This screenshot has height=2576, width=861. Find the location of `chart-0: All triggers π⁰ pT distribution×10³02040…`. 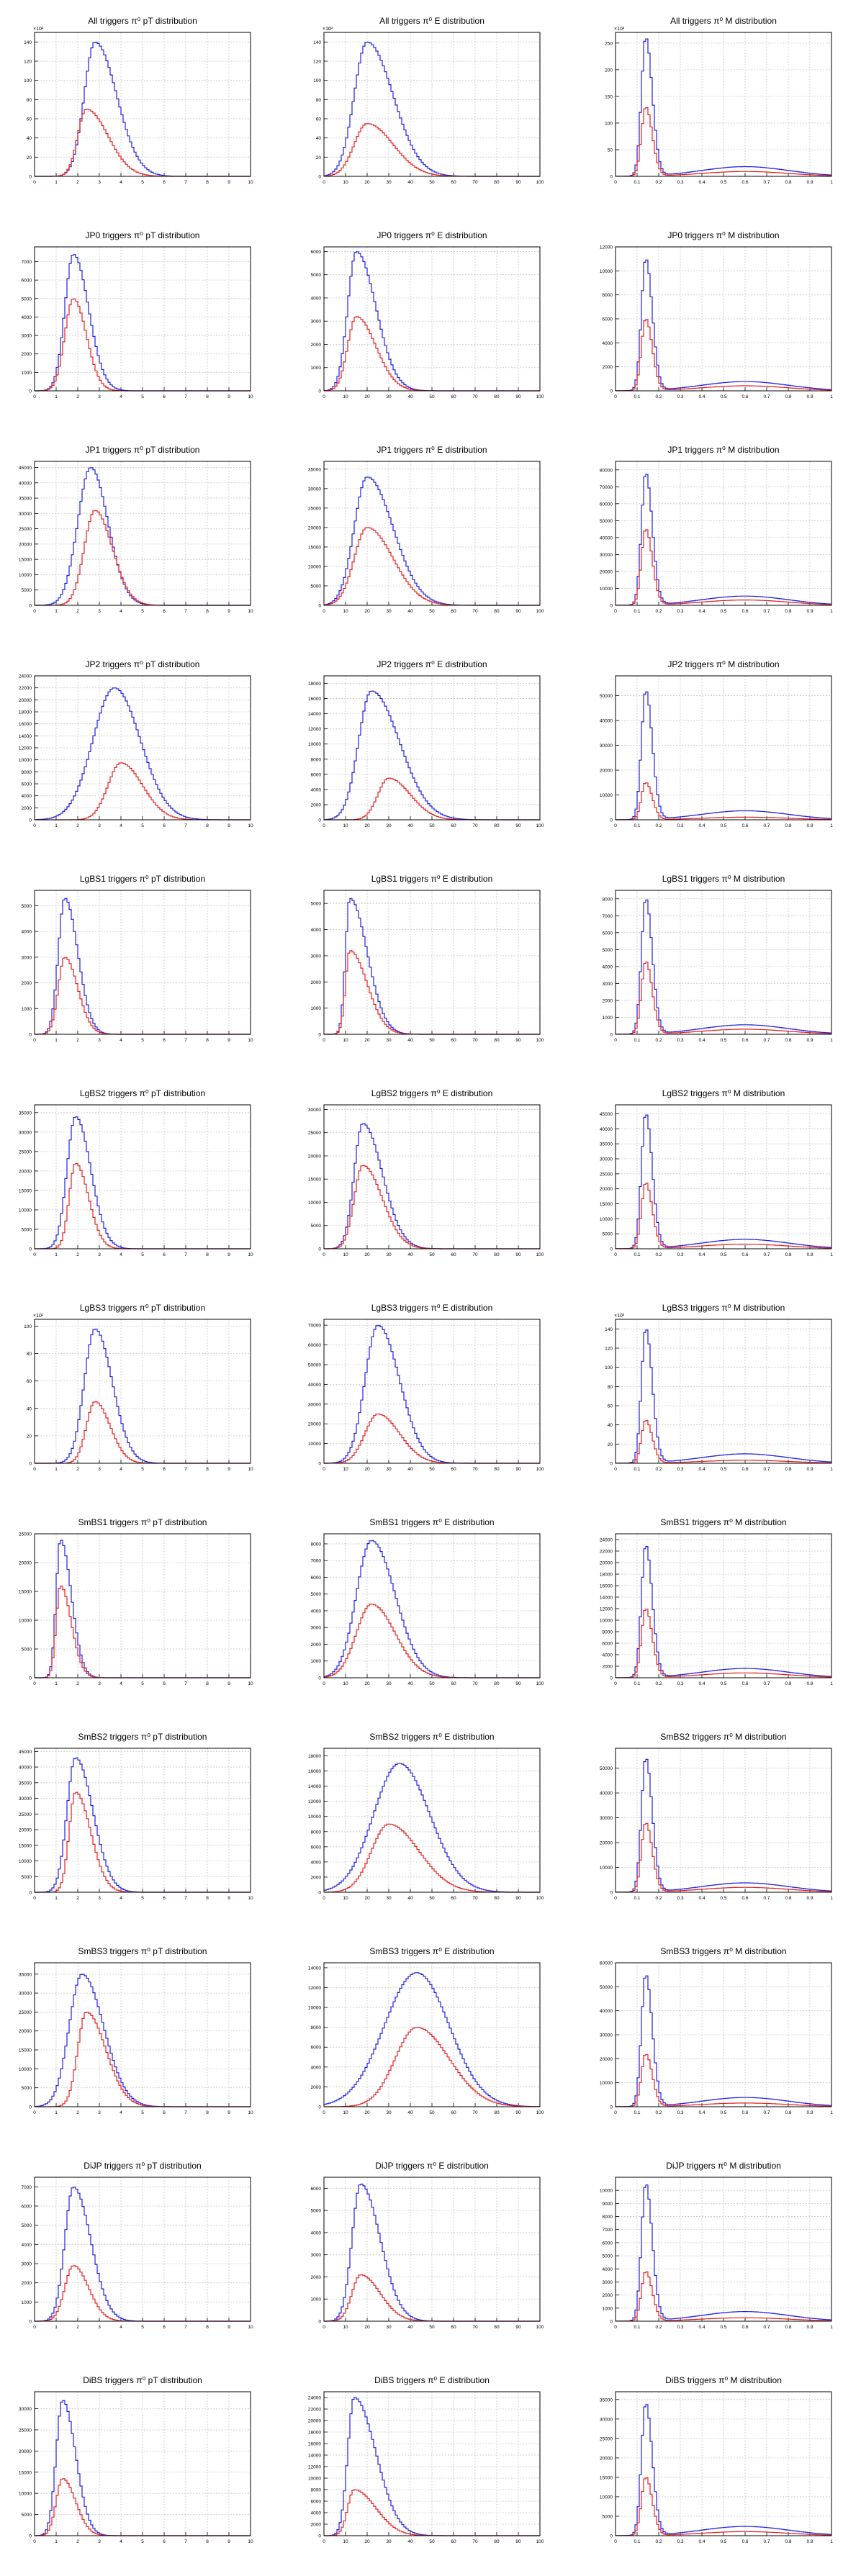

chart-0: All triggers π⁰ pT distribution×10³02040… is located at coordinates (138, 100).